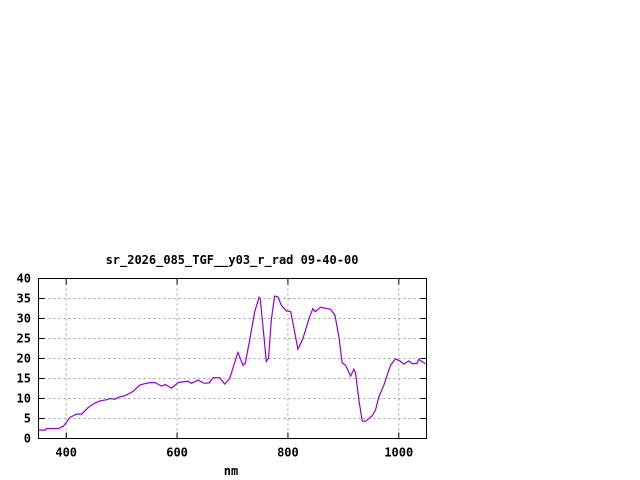 The height and width of the screenshot is (480, 640). Describe the element at coordinates (24, 299) in the screenshot. I see `y-tick-label: 35` at that location.